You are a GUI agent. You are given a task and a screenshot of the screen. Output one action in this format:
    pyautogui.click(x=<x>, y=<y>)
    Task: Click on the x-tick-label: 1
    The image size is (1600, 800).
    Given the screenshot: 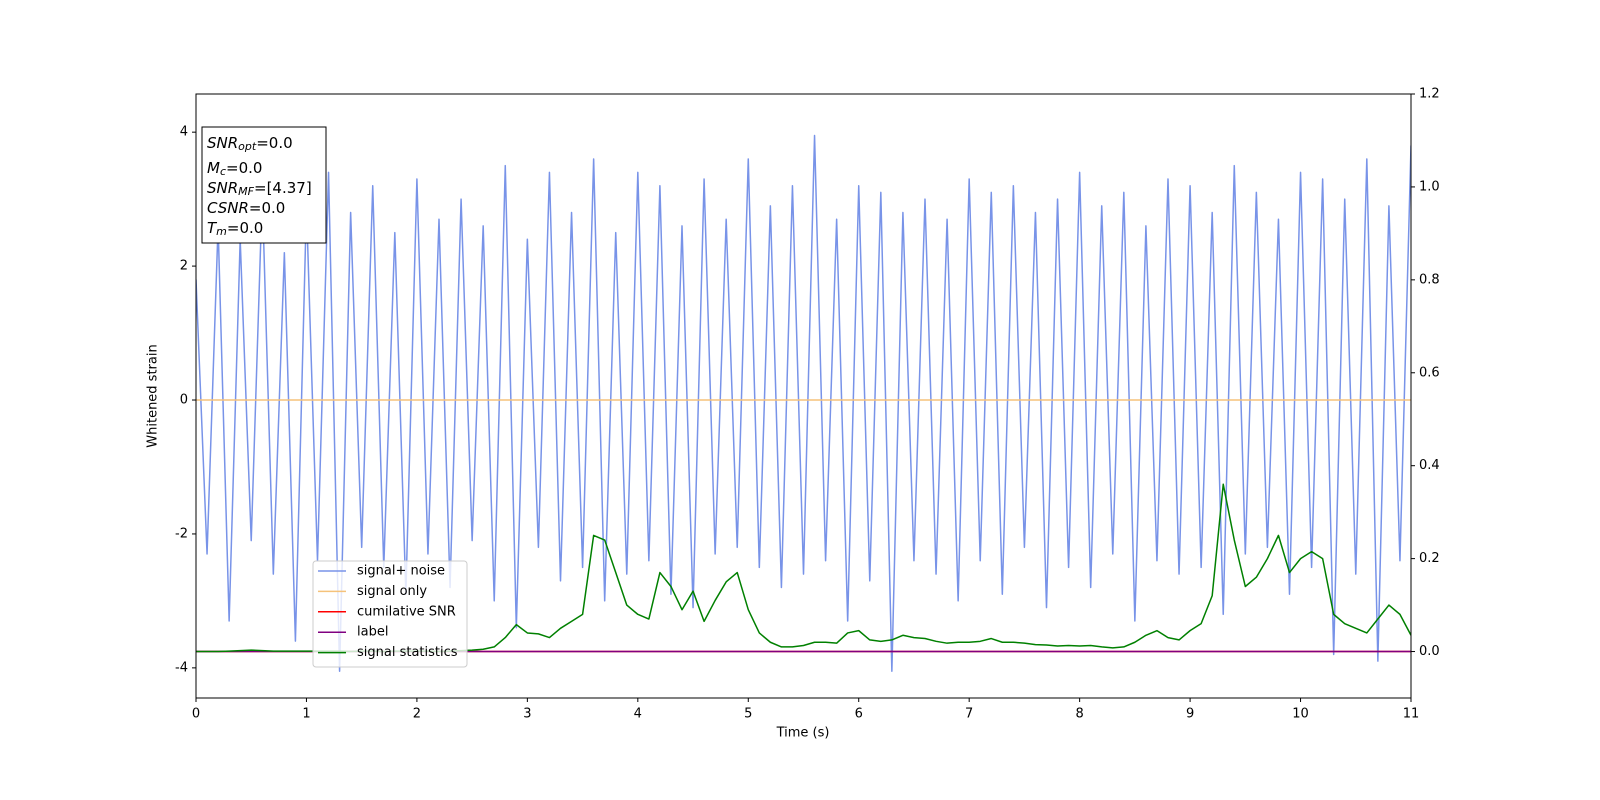 What is the action you would take?
    pyautogui.click(x=306, y=714)
    